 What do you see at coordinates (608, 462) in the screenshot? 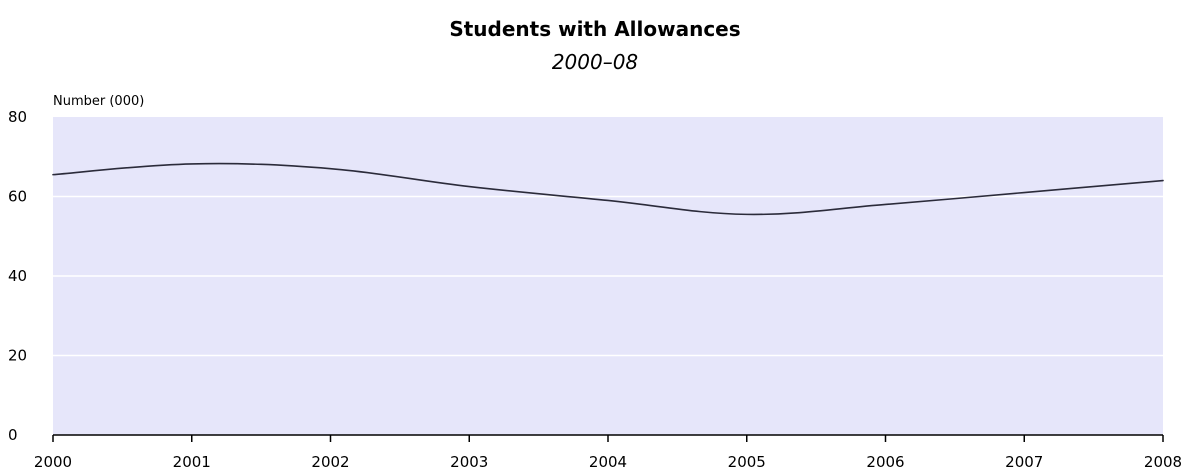
I see `x-tick-label: 2004` at bounding box center [608, 462].